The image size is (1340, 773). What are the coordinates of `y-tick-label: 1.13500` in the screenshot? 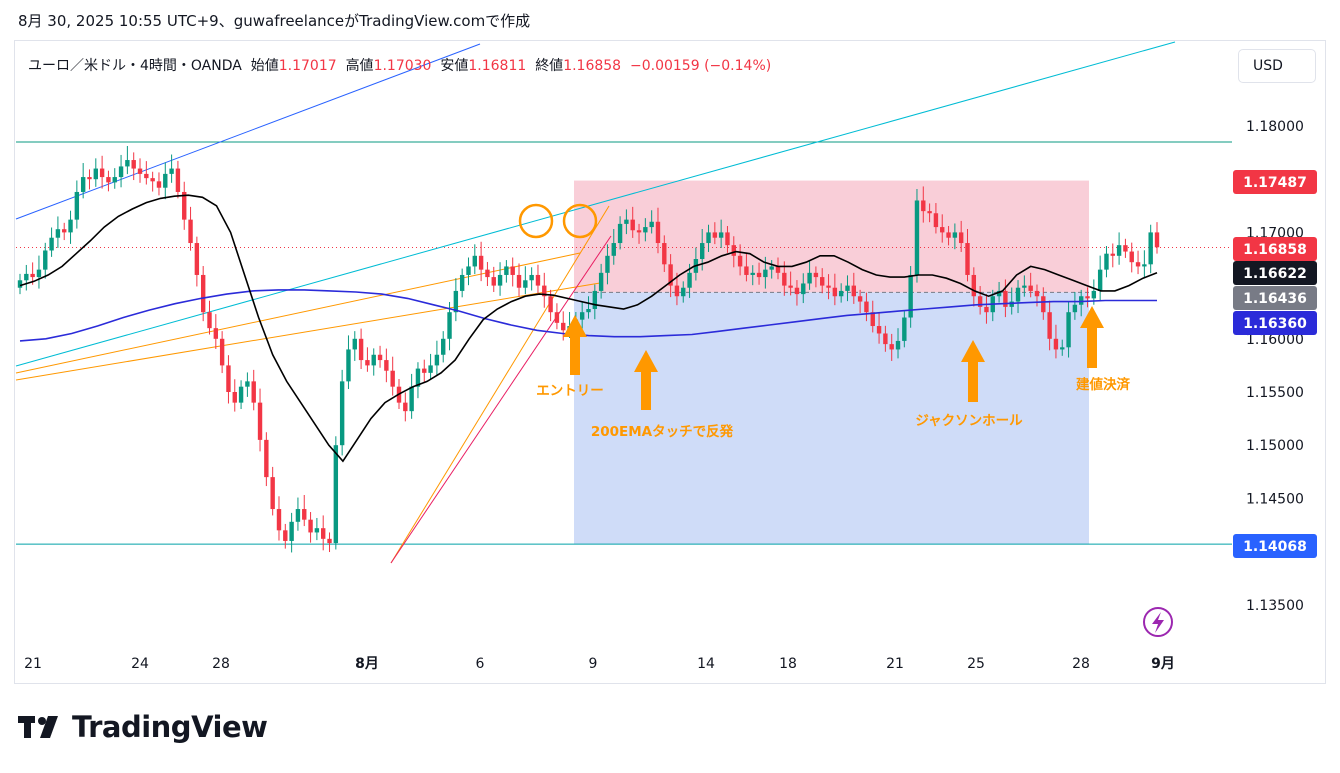 It's located at (1275, 606).